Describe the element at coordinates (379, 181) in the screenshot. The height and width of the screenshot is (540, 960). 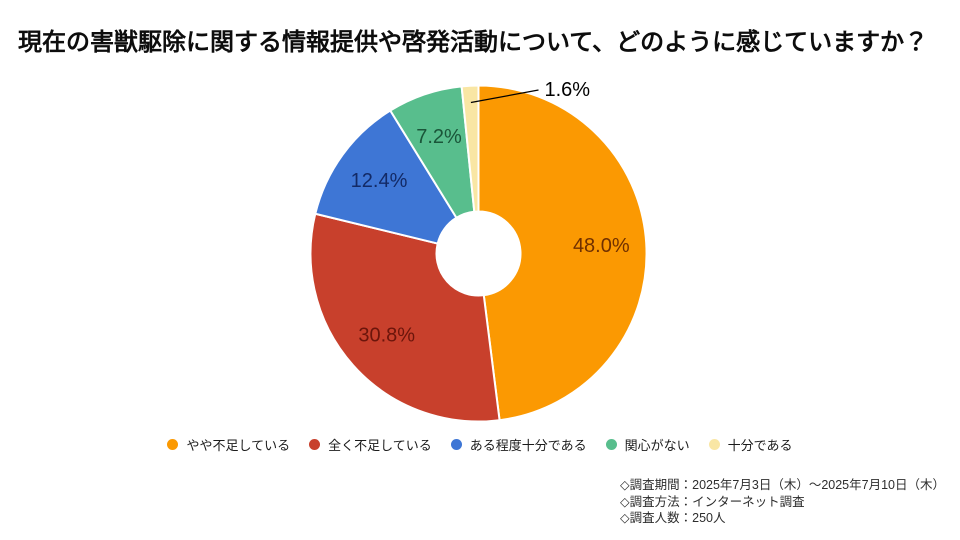
I see `slice-value-label: 12.4%` at that location.